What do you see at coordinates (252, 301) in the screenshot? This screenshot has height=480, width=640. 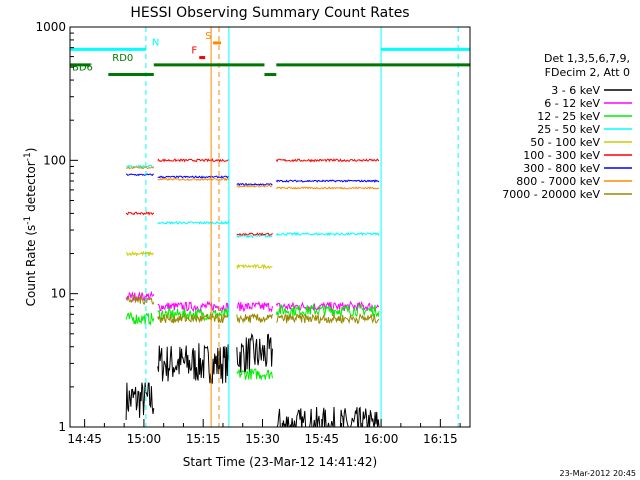 I see `series-6-12-kev-line` at bounding box center [252, 301].